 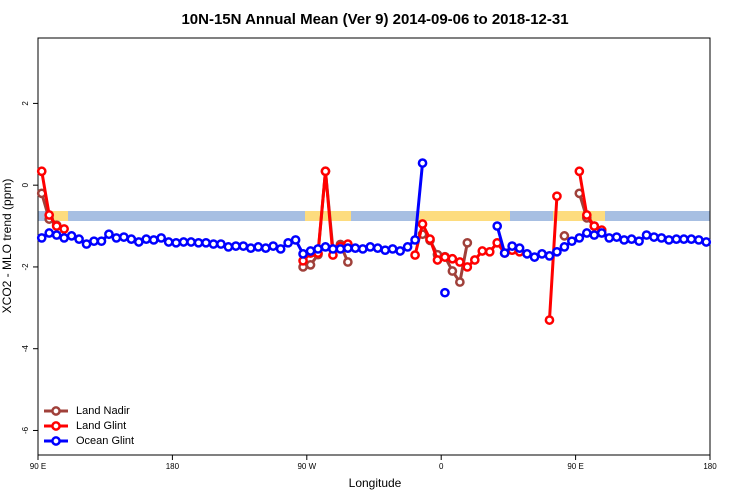 I want to click on y-tick-label: -4, so click(x=25, y=349).